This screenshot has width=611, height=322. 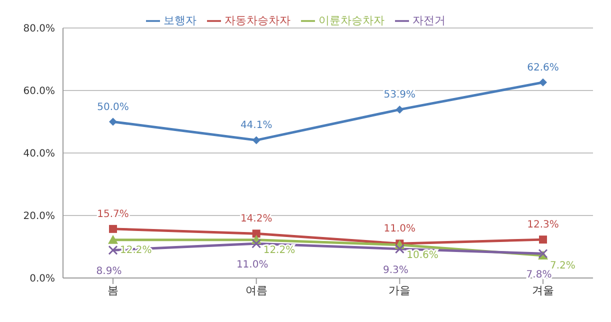 I want to click on y-tick-label: 60.0%, so click(x=39, y=92).